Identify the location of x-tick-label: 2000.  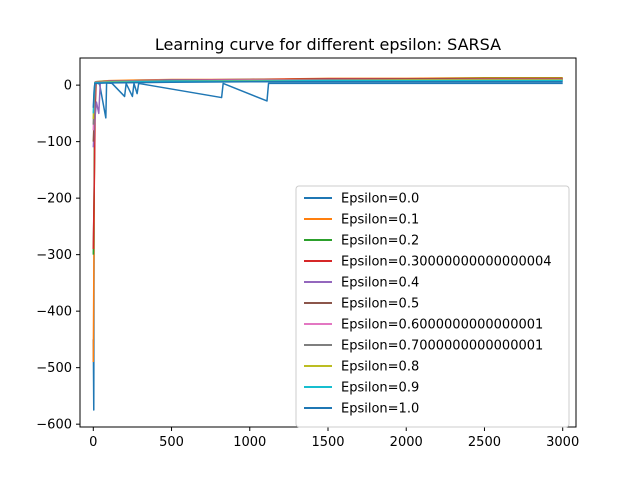
(406, 442).